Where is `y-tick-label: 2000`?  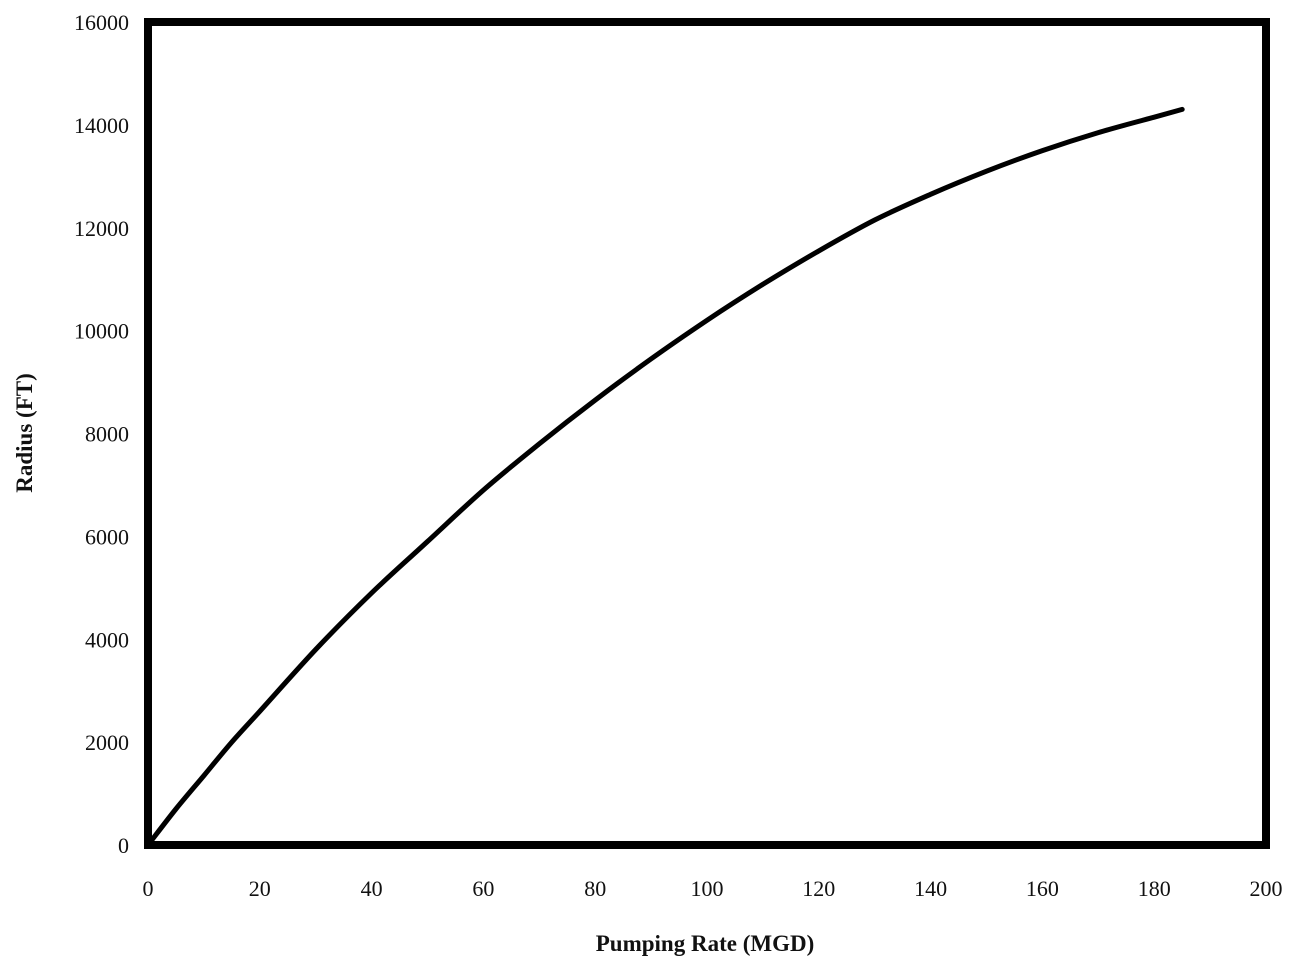
y-tick-label: 2000 is located at coordinates (107, 742).